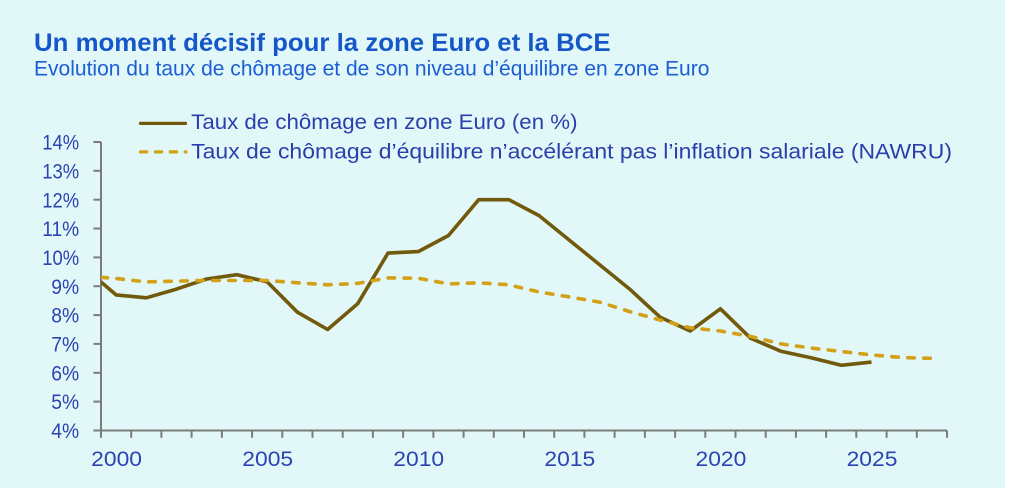 The height and width of the screenshot is (488, 1024). Describe the element at coordinates (65, 373) in the screenshot. I see `svg-text: 6%` at that location.